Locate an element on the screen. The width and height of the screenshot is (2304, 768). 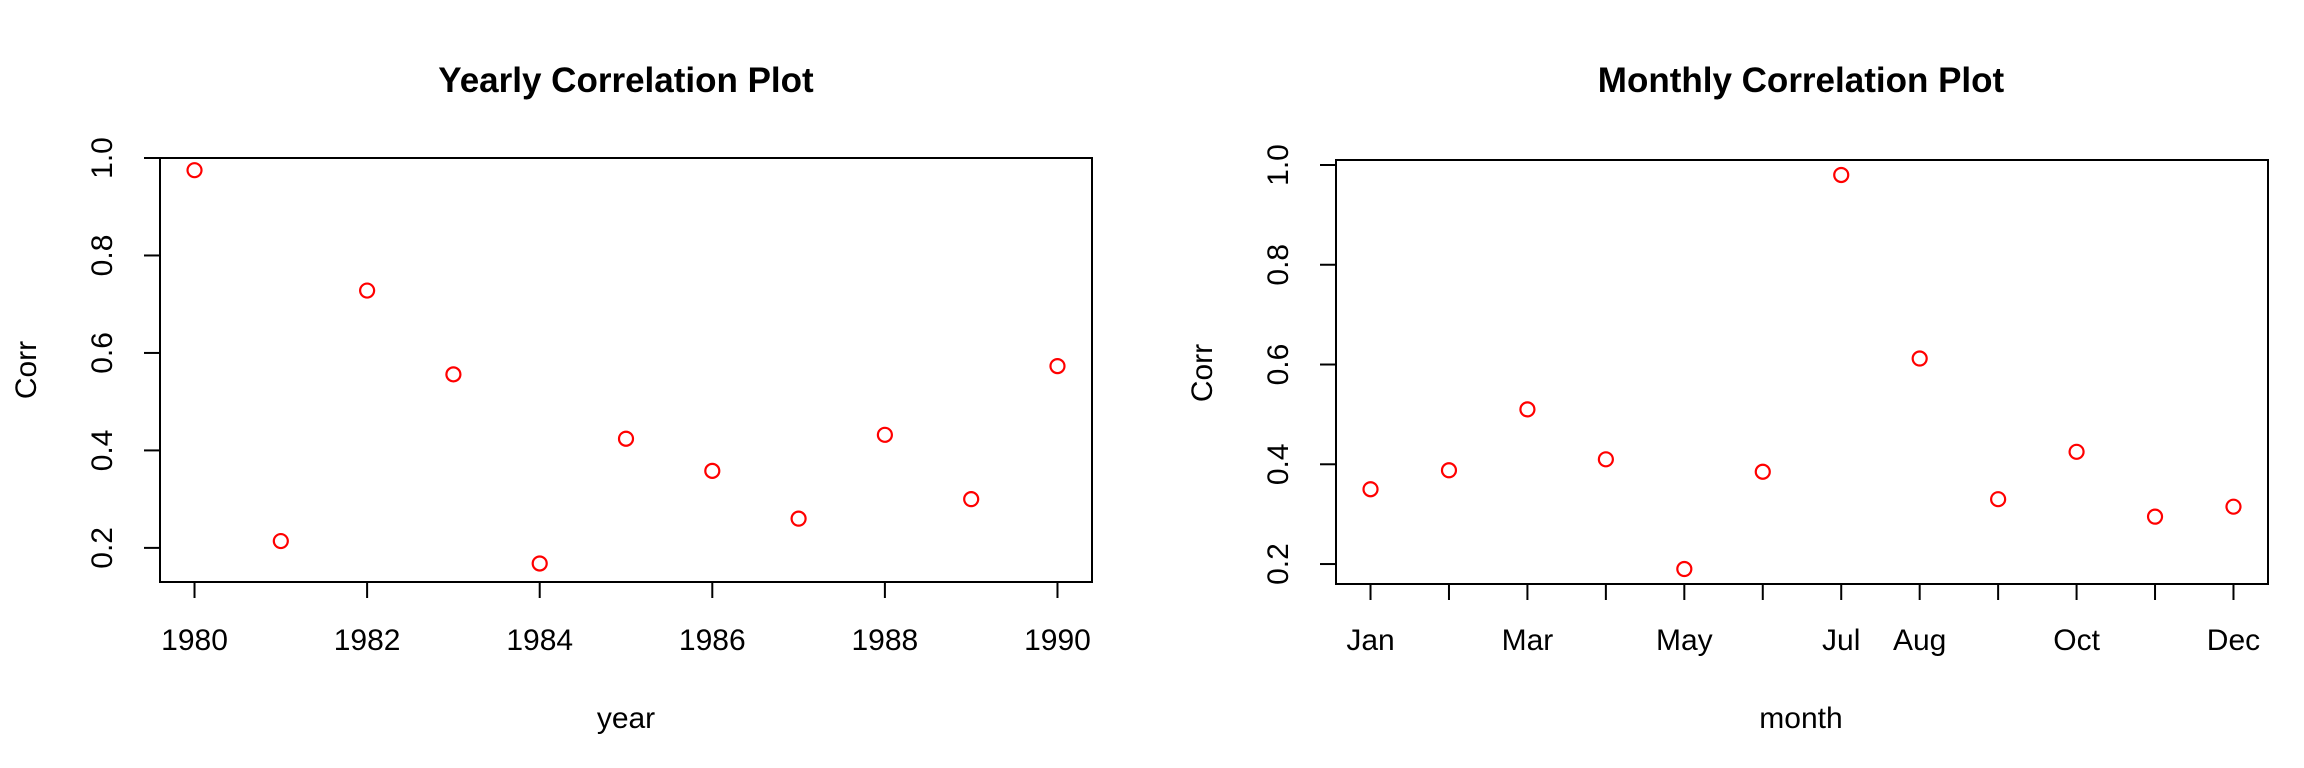
x-axis-label: year is located at coordinates (626, 718).